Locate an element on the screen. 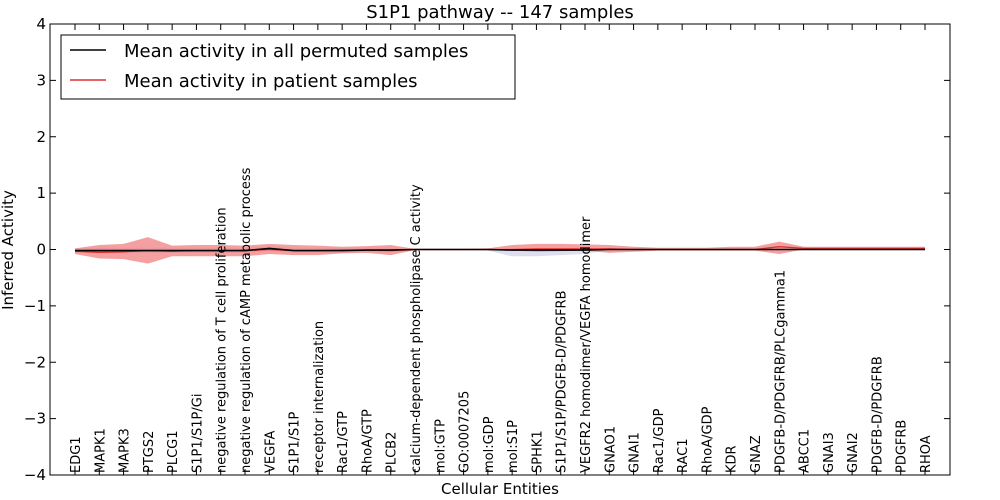  lines-layer is located at coordinates (499, 249).